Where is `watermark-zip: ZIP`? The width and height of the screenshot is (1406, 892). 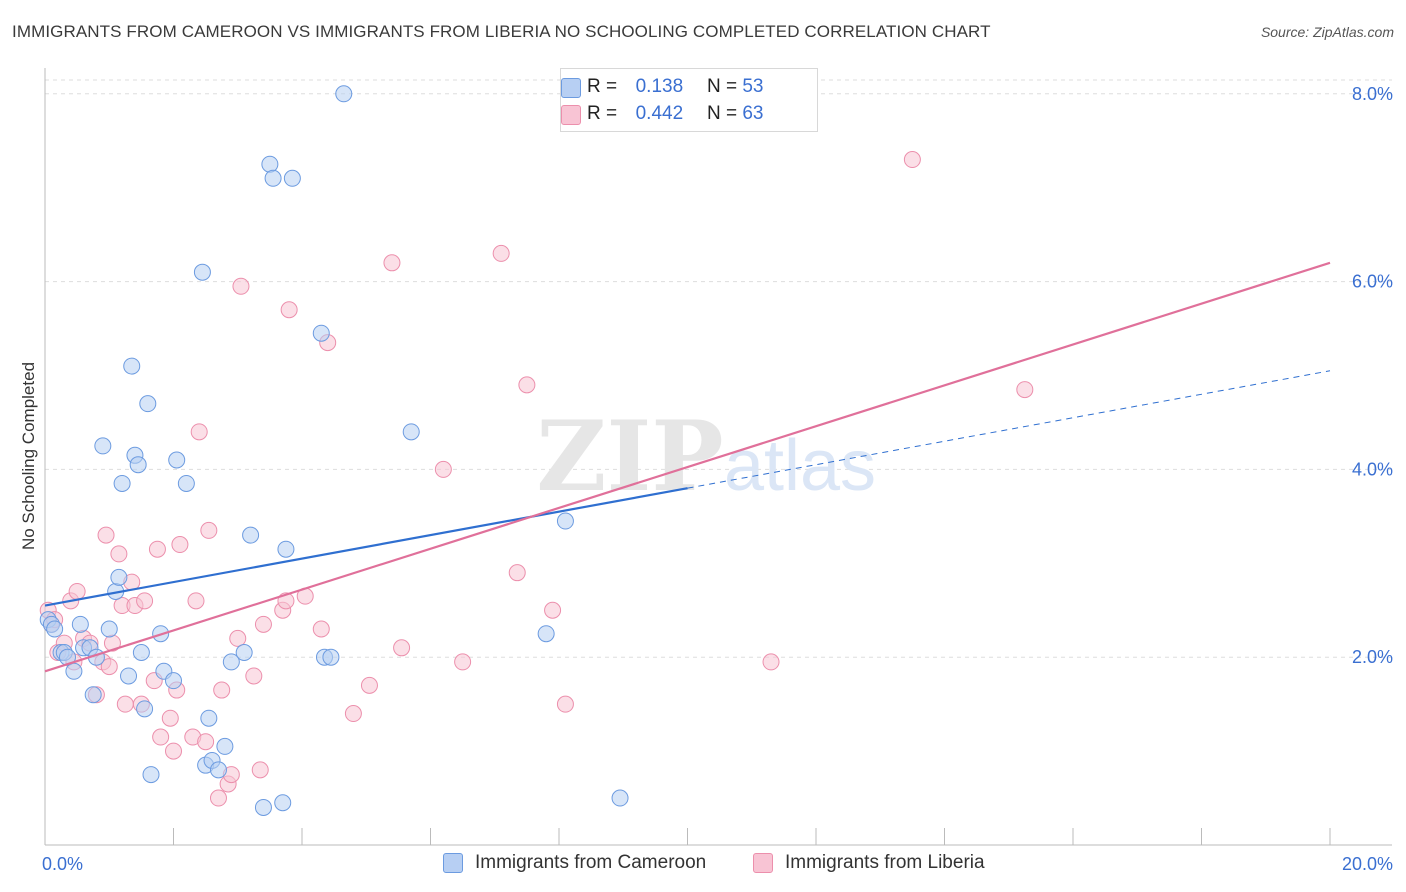 watermark-zip: ZIP is located at coordinates (629, 456).